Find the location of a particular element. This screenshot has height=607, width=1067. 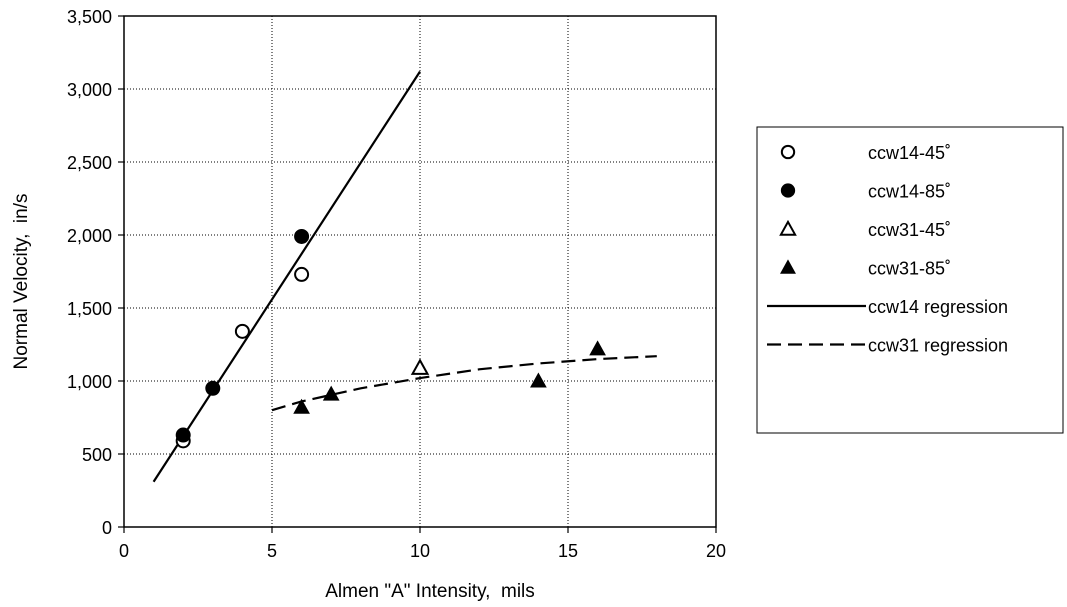

y-tick-label: 2,000 is located at coordinates (89, 236).